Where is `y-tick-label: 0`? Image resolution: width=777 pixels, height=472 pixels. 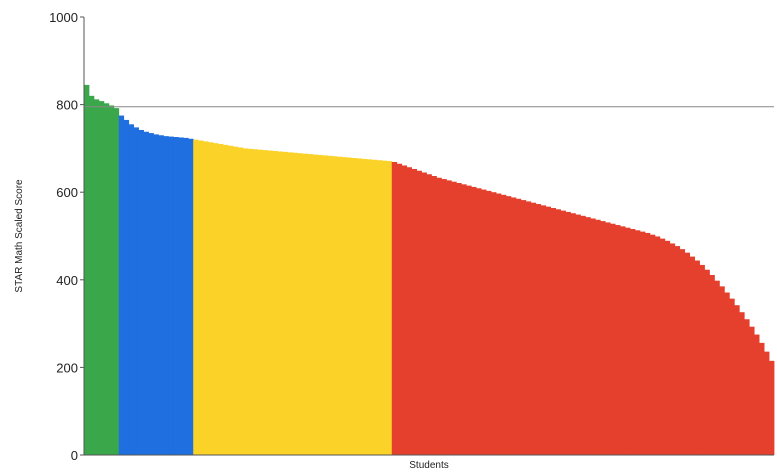 y-tick-label: 0 is located at coordinates (74, 455).